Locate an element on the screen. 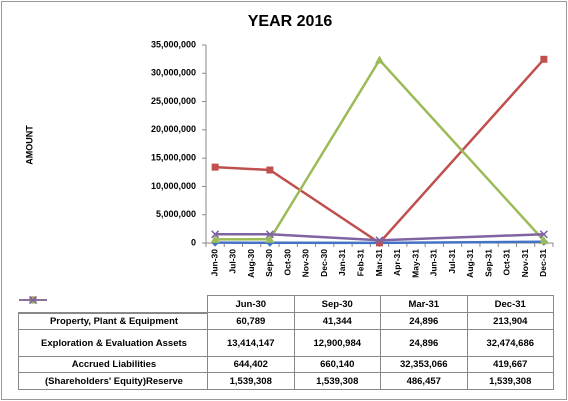 This screenshot has width=568, height=401. legend-key is located at coordinates (33, 300).